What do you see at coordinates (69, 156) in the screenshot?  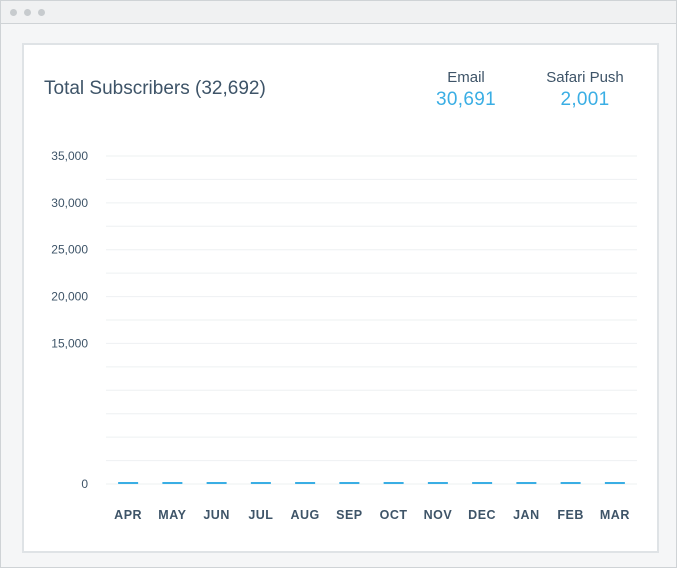 I see `y-tick-label: 35,000` at bounding box center [69, 156].